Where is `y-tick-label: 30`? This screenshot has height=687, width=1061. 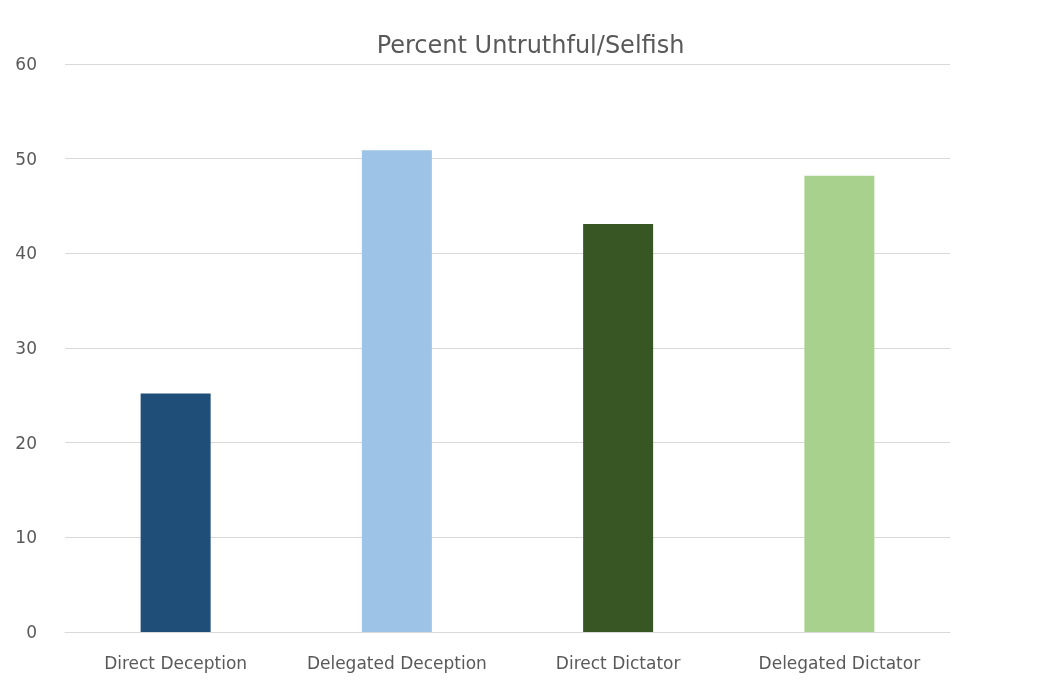 y-tick-label: 30 is located at coordinates (26, 348).